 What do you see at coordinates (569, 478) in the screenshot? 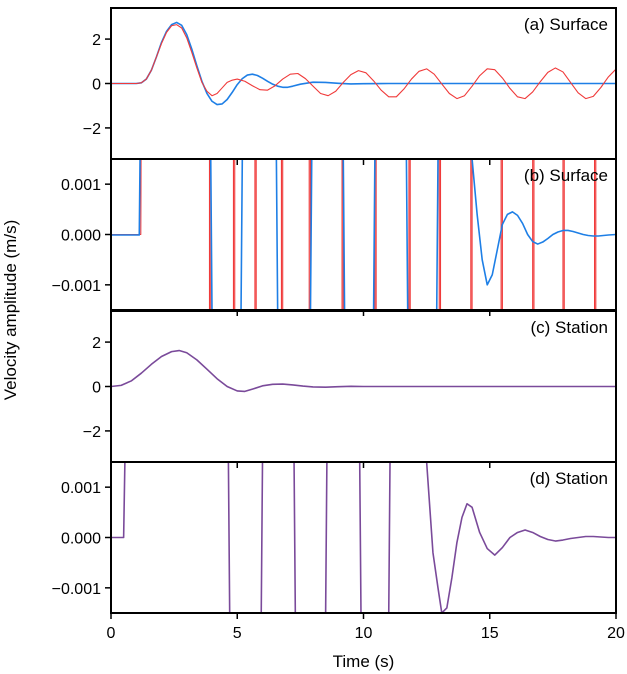
I see `panel-label: (d) Station` at bounding box center [569, 478].